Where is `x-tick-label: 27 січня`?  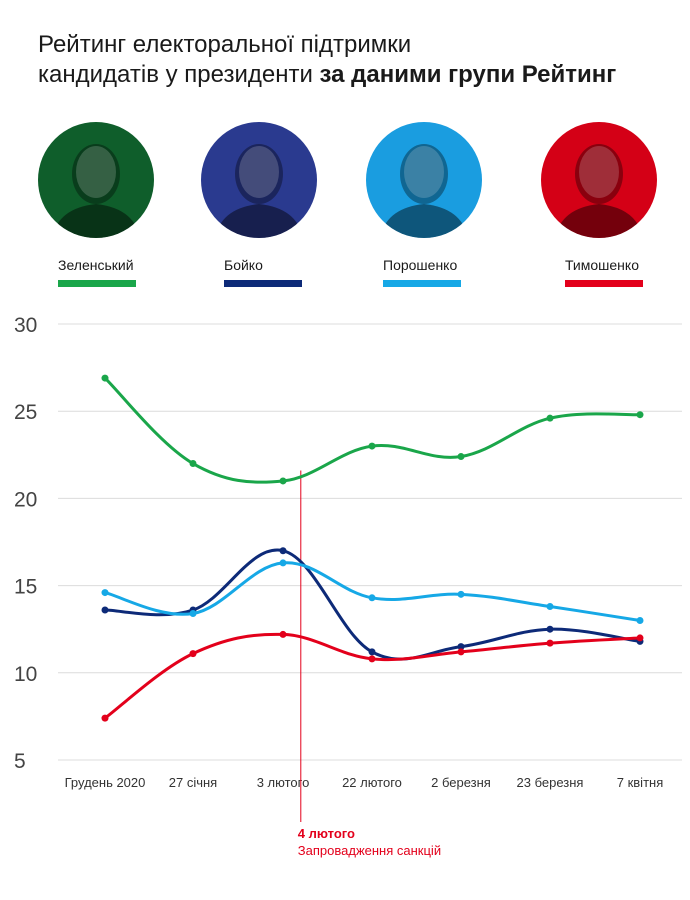
x-tick-label: 27 січня is located at coordinates (193, 782).